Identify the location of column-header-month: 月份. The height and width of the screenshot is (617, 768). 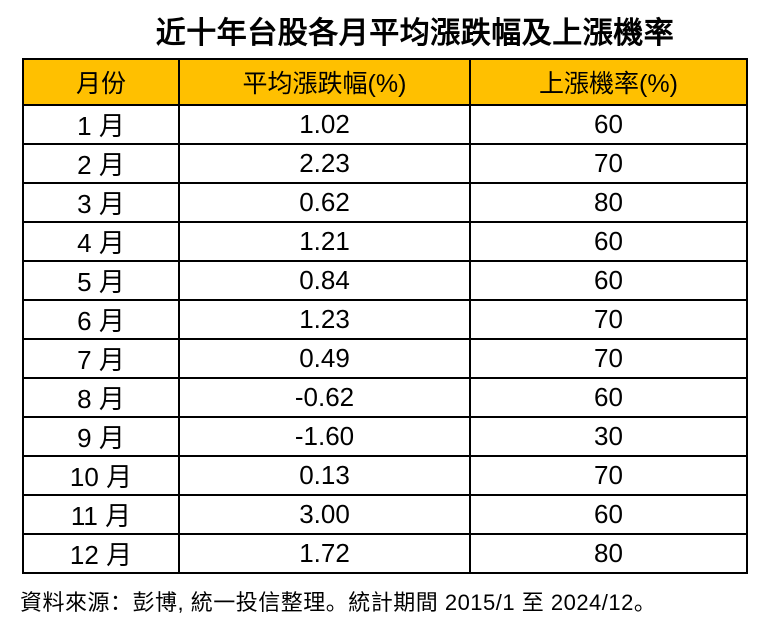
(101, 82).